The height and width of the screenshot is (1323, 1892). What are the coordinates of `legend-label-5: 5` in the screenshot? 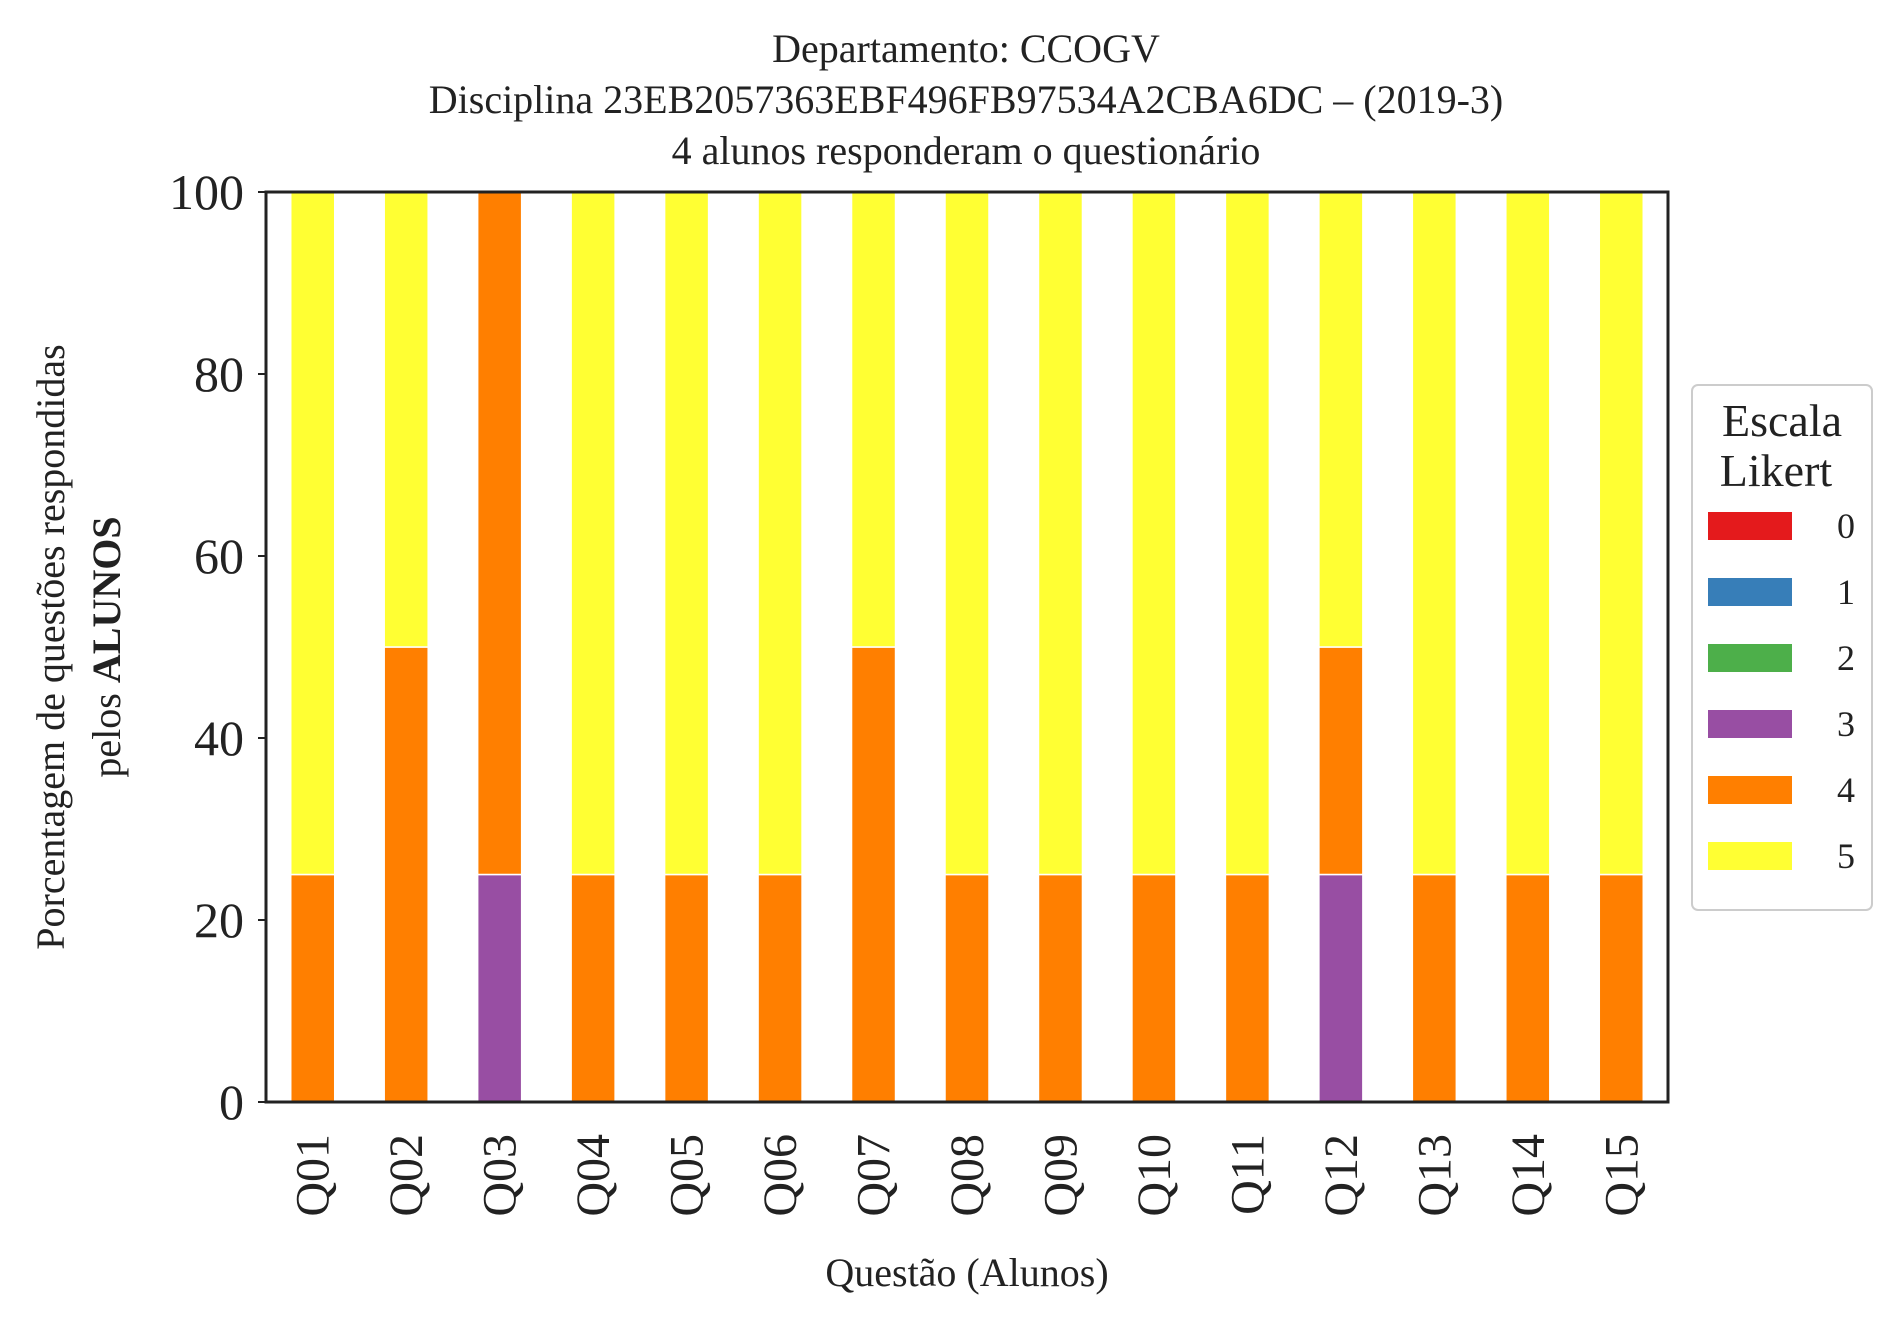 It's located at (1846, 856).